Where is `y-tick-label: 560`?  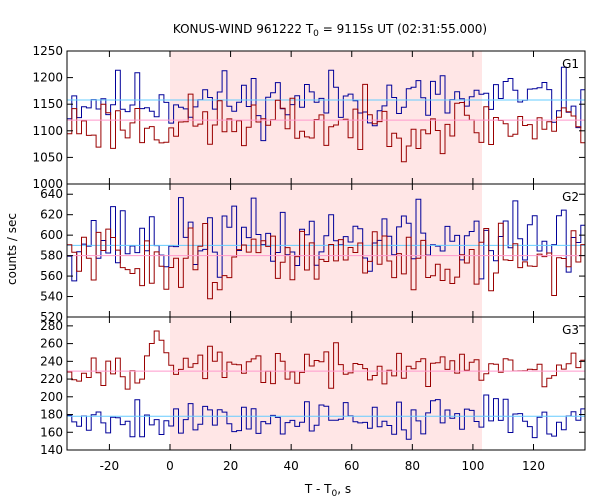 y-tick-label: 560 is located at coordinates (51, 276).